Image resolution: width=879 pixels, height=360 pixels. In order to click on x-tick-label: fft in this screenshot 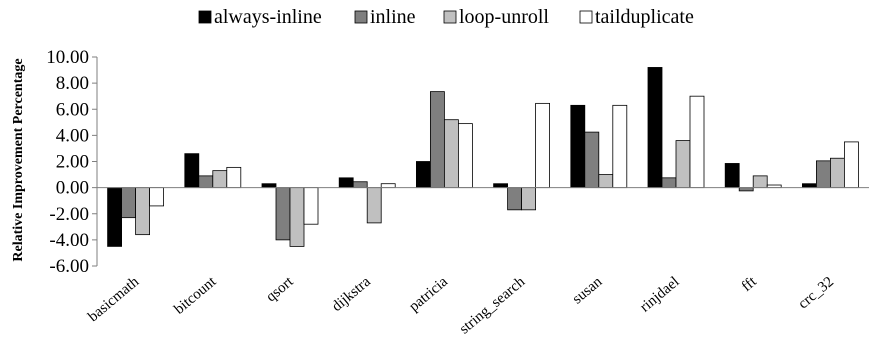, I will do `click(750, 284)`.